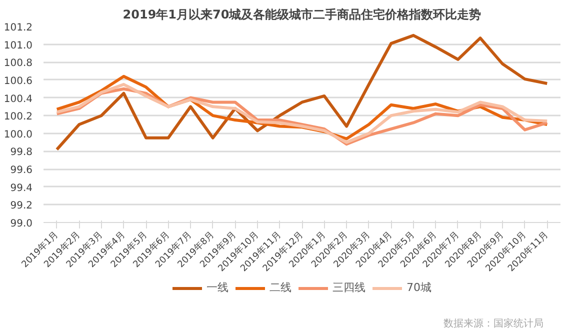 Image resolution: width=575 pixels, height=332 pixels. What do you see at coordinates (281, 287) in the screenshot?
I see `legend-label: 二线` at bounding box center [281, 287].